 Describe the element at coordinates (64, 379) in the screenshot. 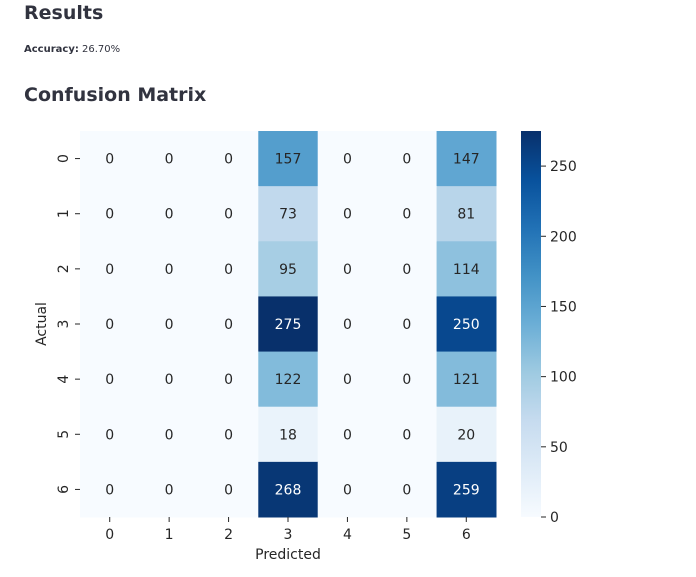

I see `y-tick-label: 4` at that location.